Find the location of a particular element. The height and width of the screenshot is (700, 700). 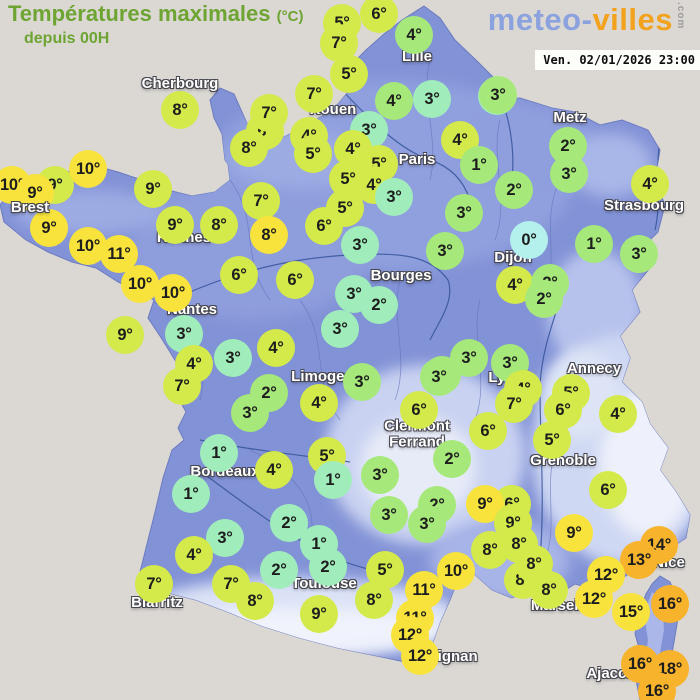

city-label: Annecy is located at coordinates (594, 369).